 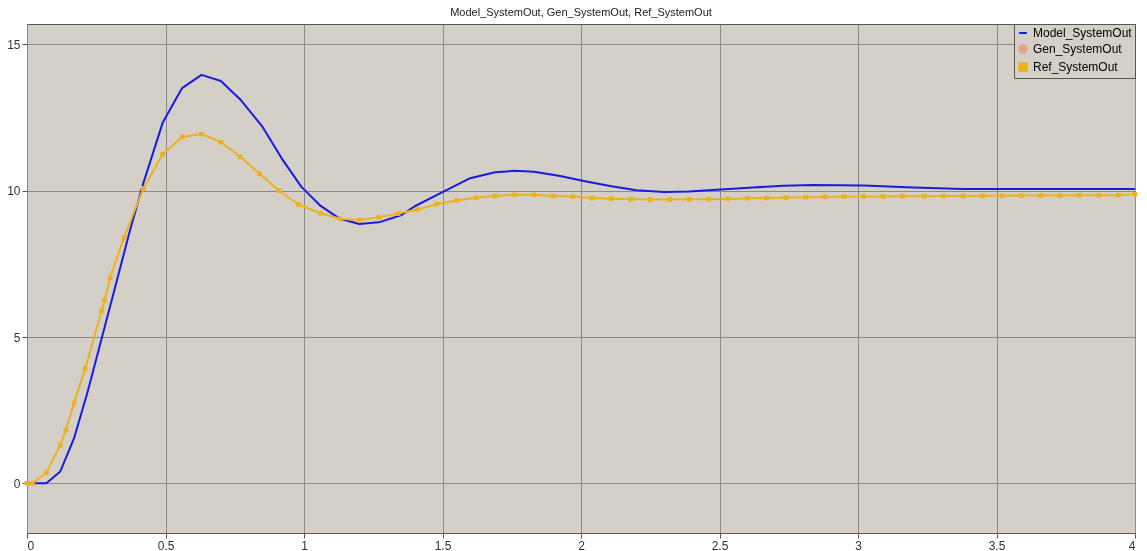 I want to click on legend-label: Gen_SystemOut, so click(x=1078, y=49).